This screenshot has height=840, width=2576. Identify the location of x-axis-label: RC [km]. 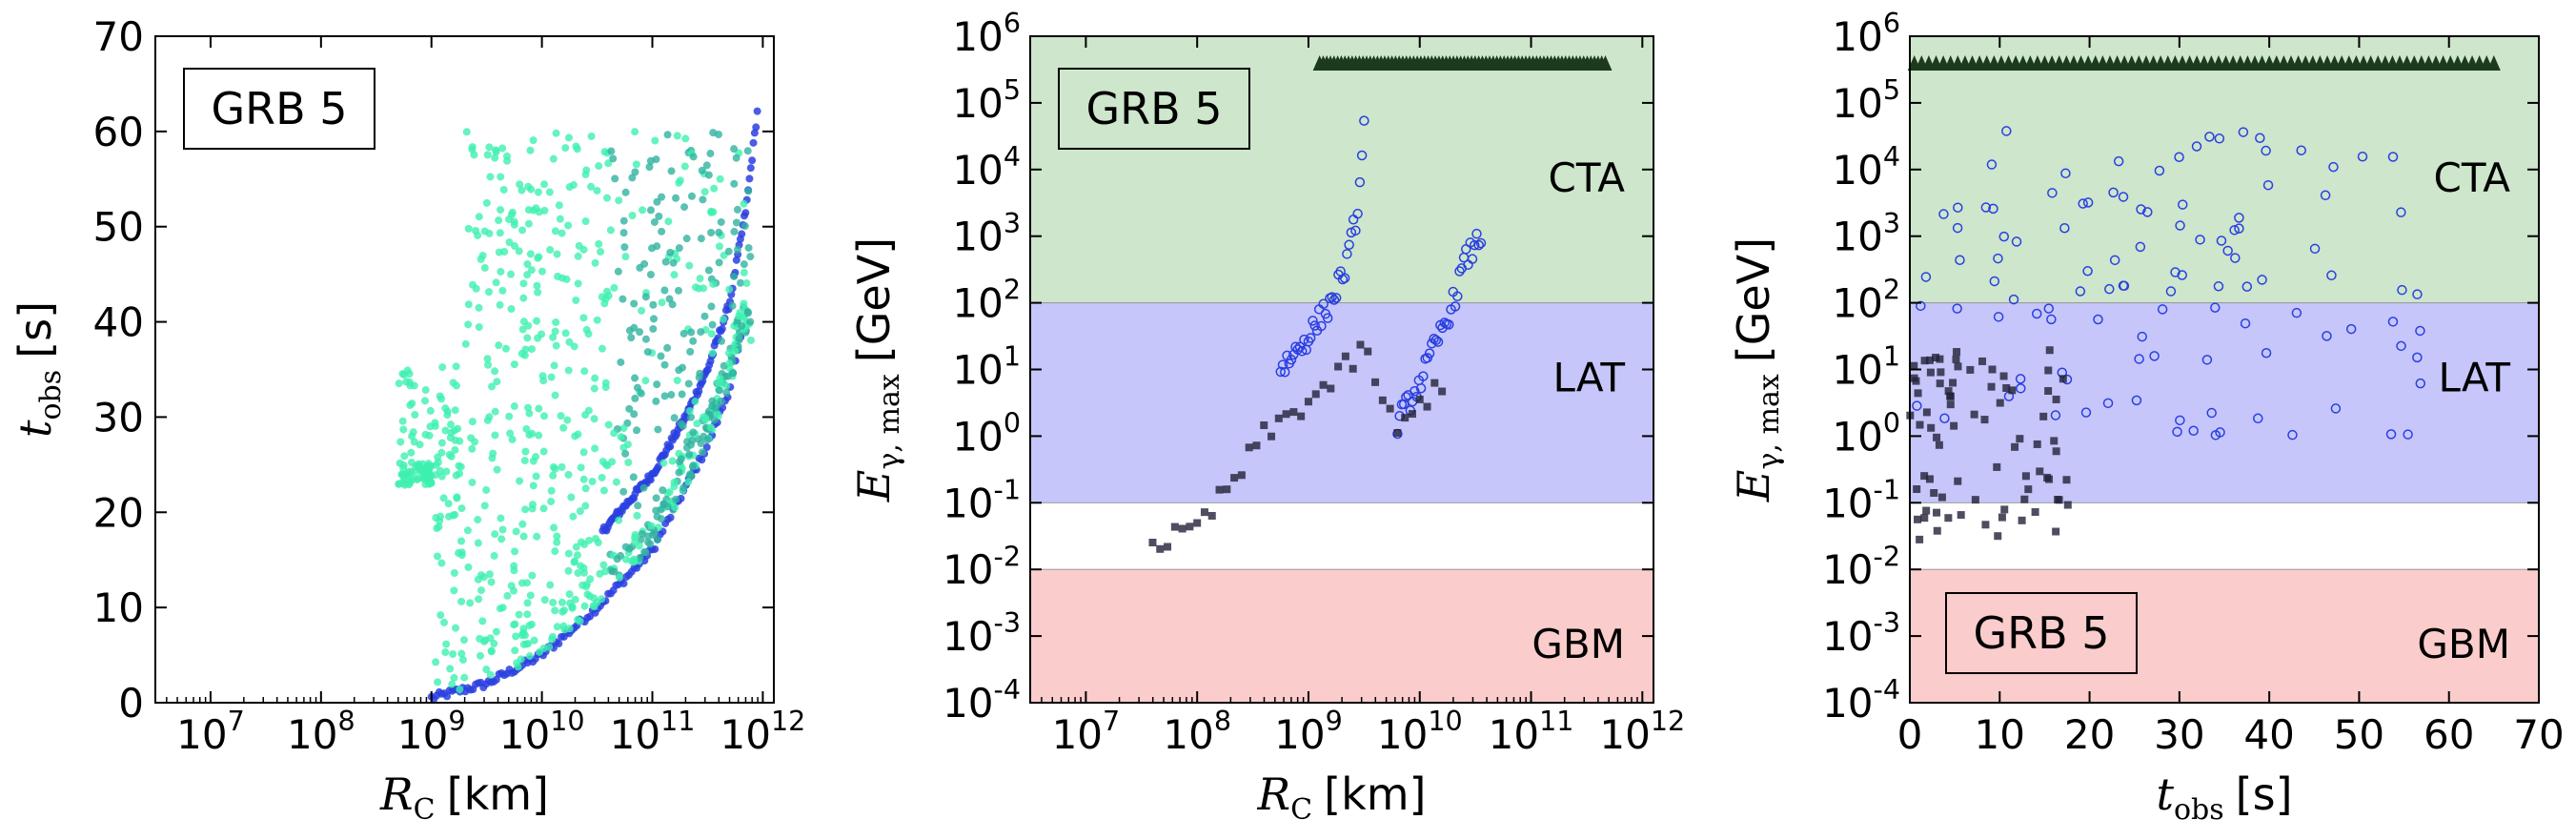
(1342, 797).